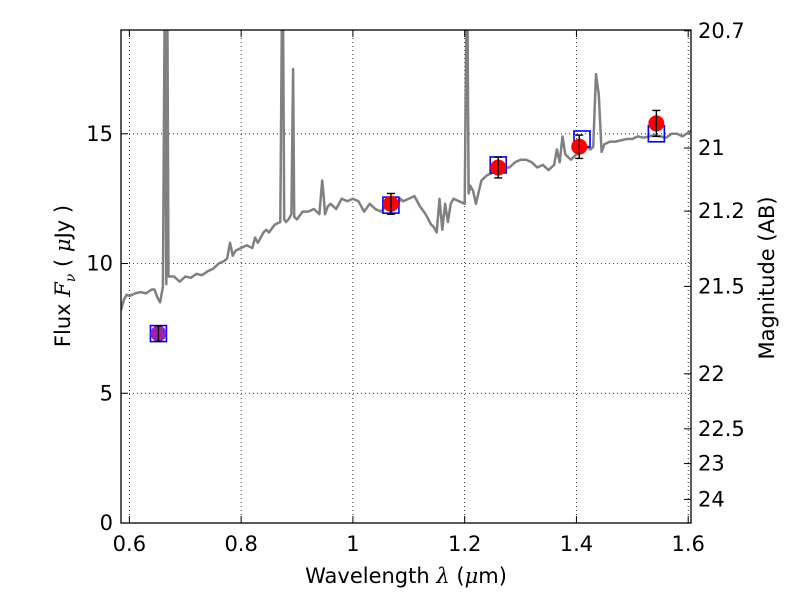 The image size is (800, 600). What do you see at coordinates (711, 148) in the screenshot?
I see `y2-tick-label: 21` at bounding box center [711, 148].